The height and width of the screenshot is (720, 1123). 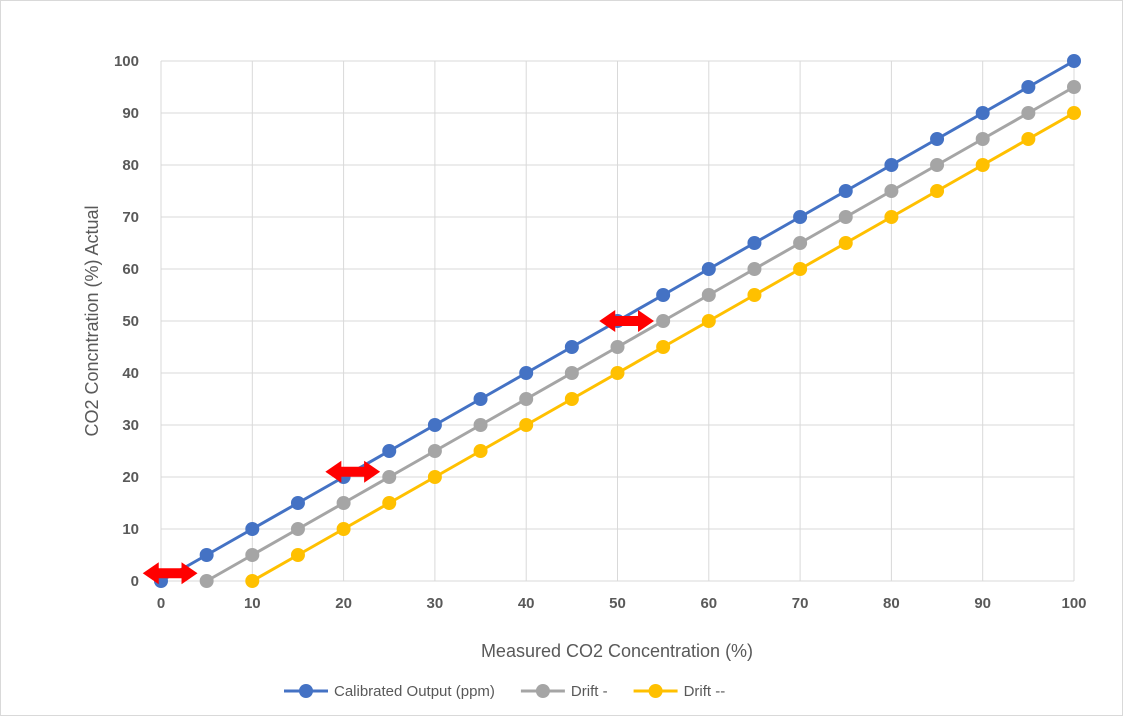 I want to click on legend-label: Calibrated Output (ppm), so click(x=414, y=691).